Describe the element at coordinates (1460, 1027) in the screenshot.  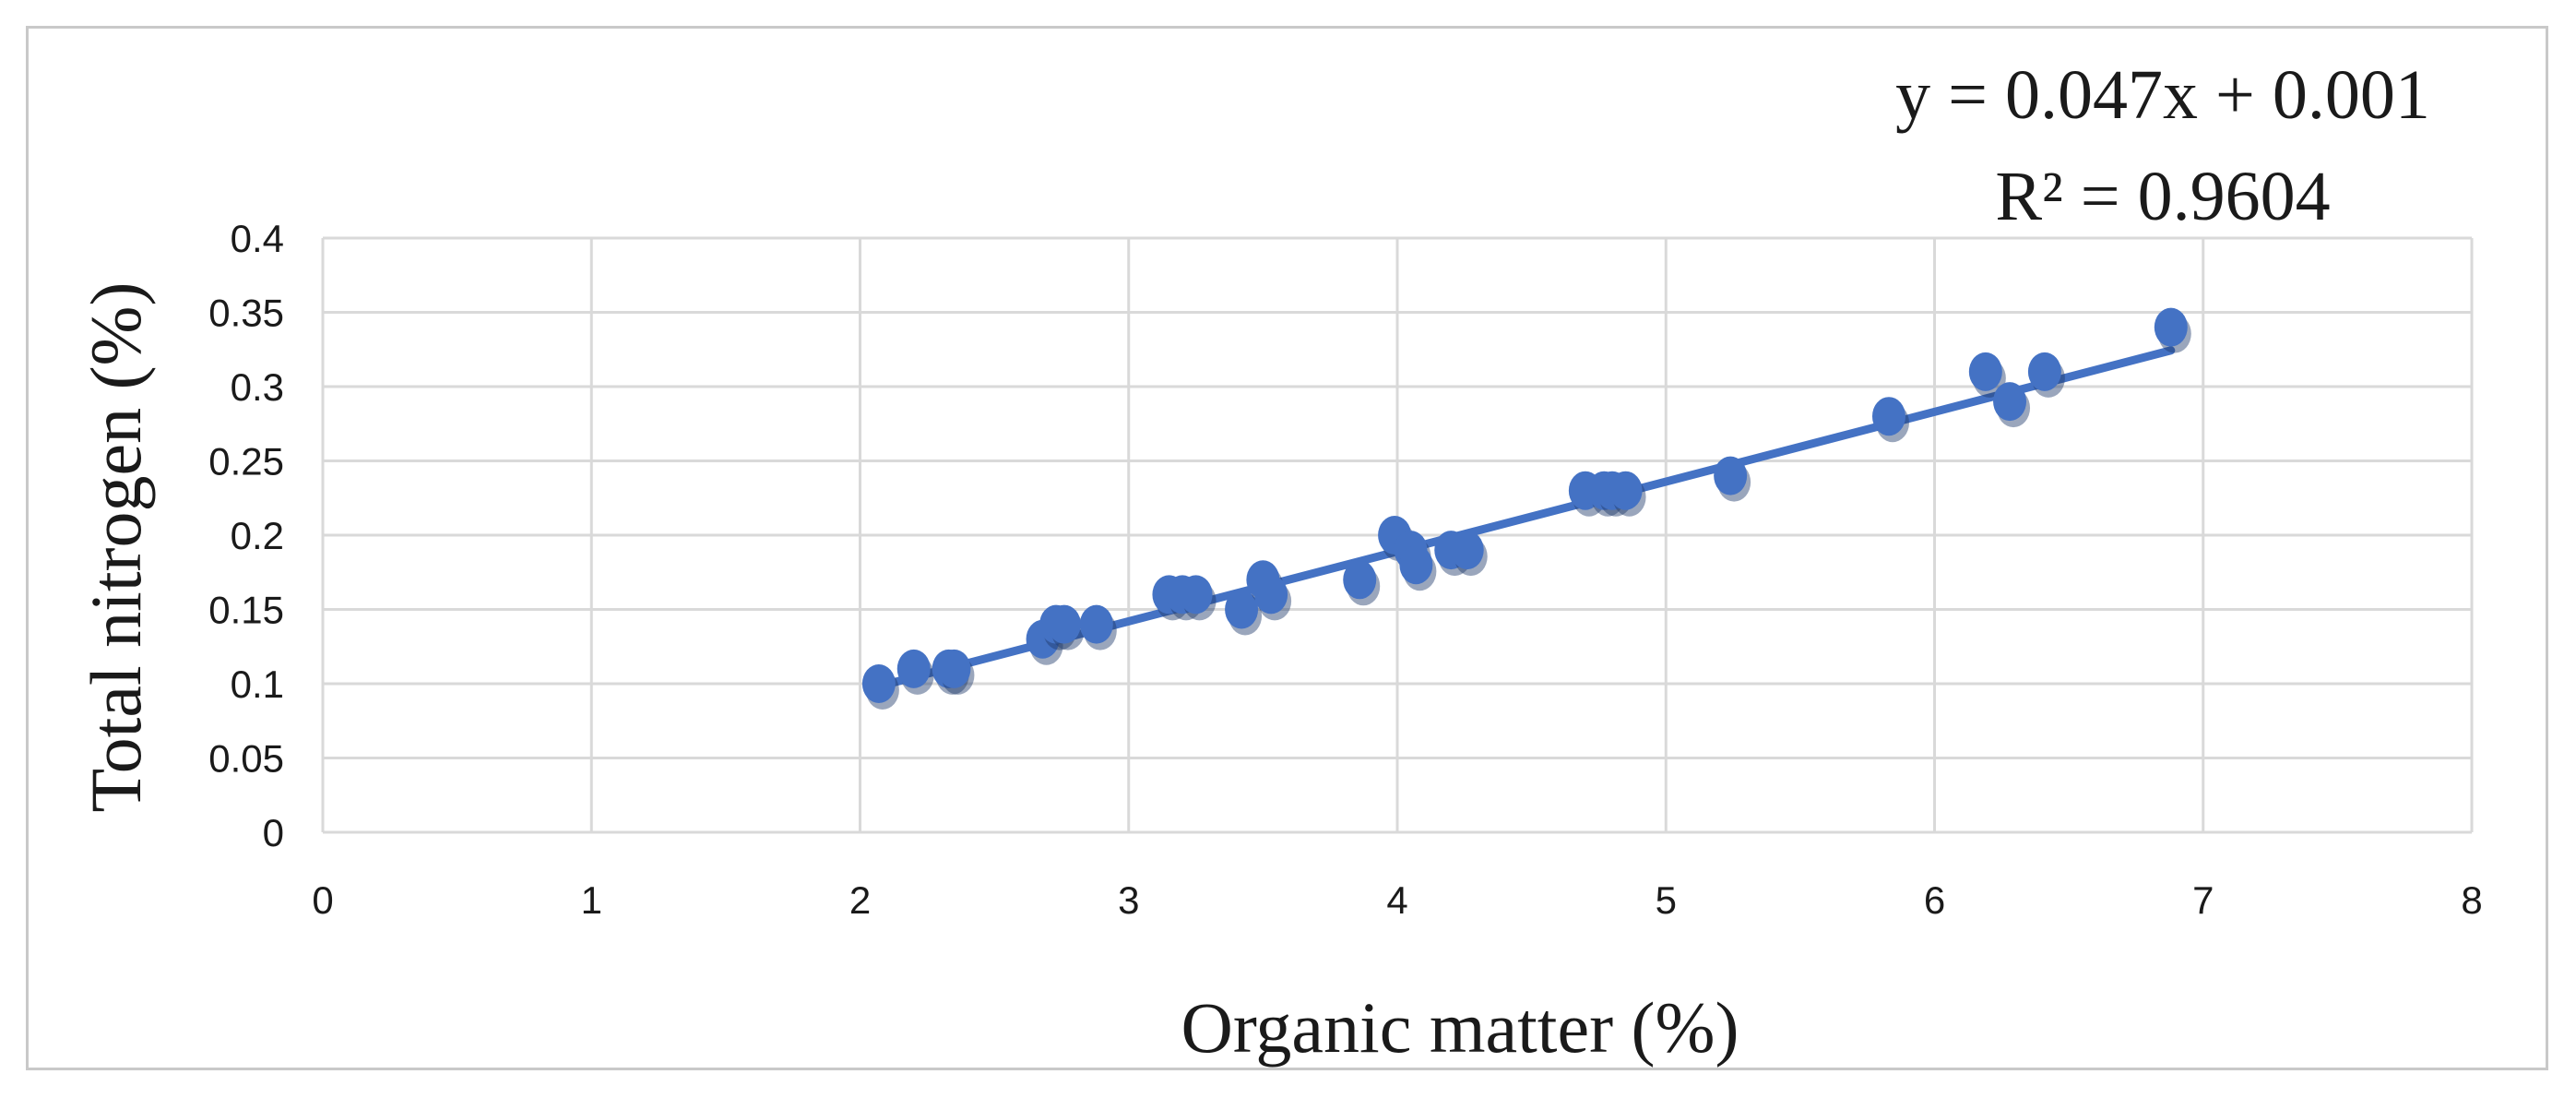
I see `x-axis-title: Organic matter (%)` at that location.